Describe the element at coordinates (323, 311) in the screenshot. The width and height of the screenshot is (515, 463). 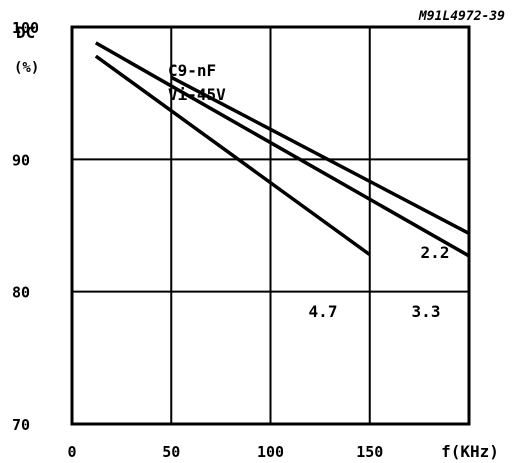
I see `series-label-4-7: 4.7` at that location.